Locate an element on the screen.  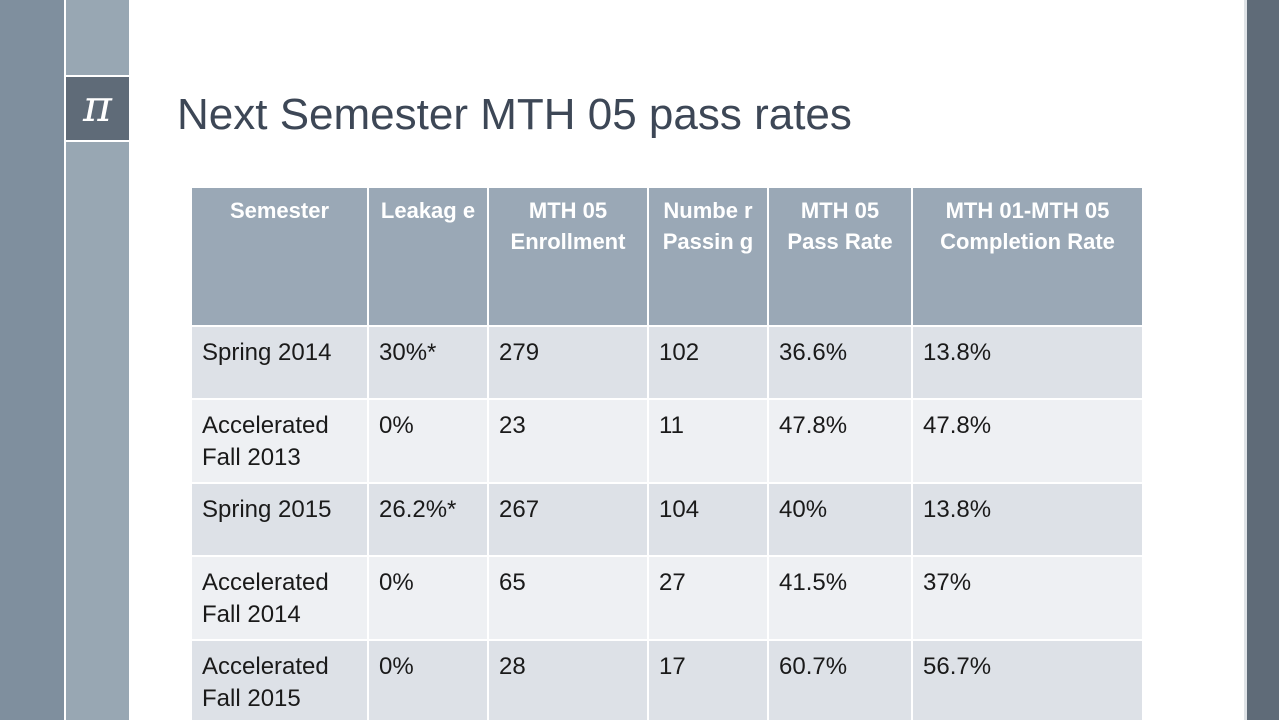
cell-semester: Spring 2015 is located at coordinates (280, 520).